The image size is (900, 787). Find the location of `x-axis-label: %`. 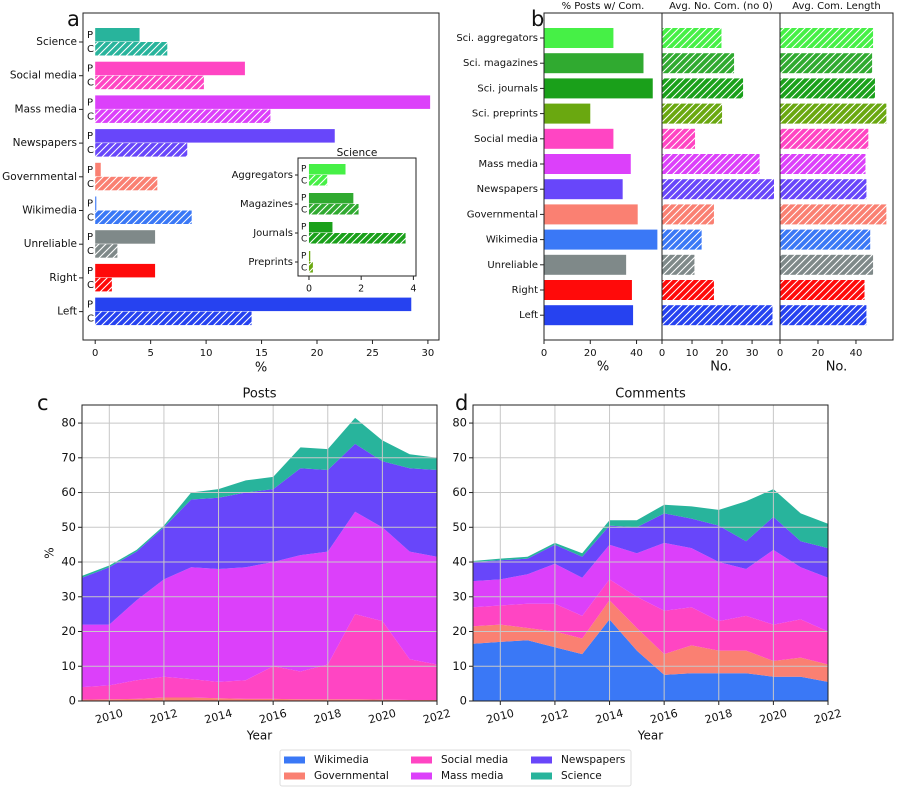

x-axis-label: % is located at coordinates (261, 368).